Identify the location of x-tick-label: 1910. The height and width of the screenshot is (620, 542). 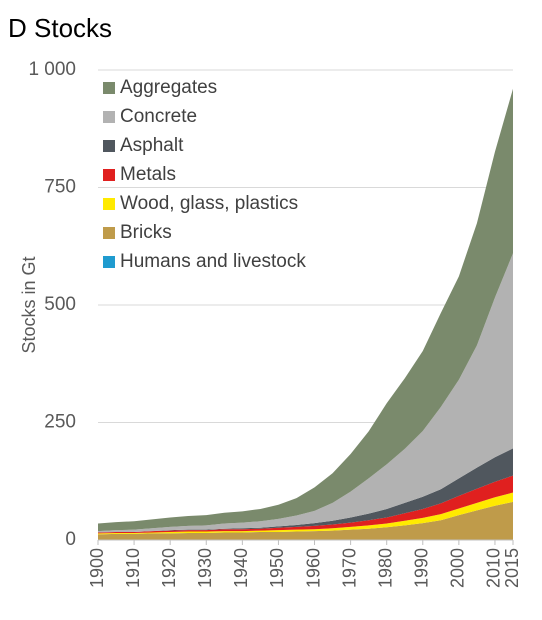
(133, 568).